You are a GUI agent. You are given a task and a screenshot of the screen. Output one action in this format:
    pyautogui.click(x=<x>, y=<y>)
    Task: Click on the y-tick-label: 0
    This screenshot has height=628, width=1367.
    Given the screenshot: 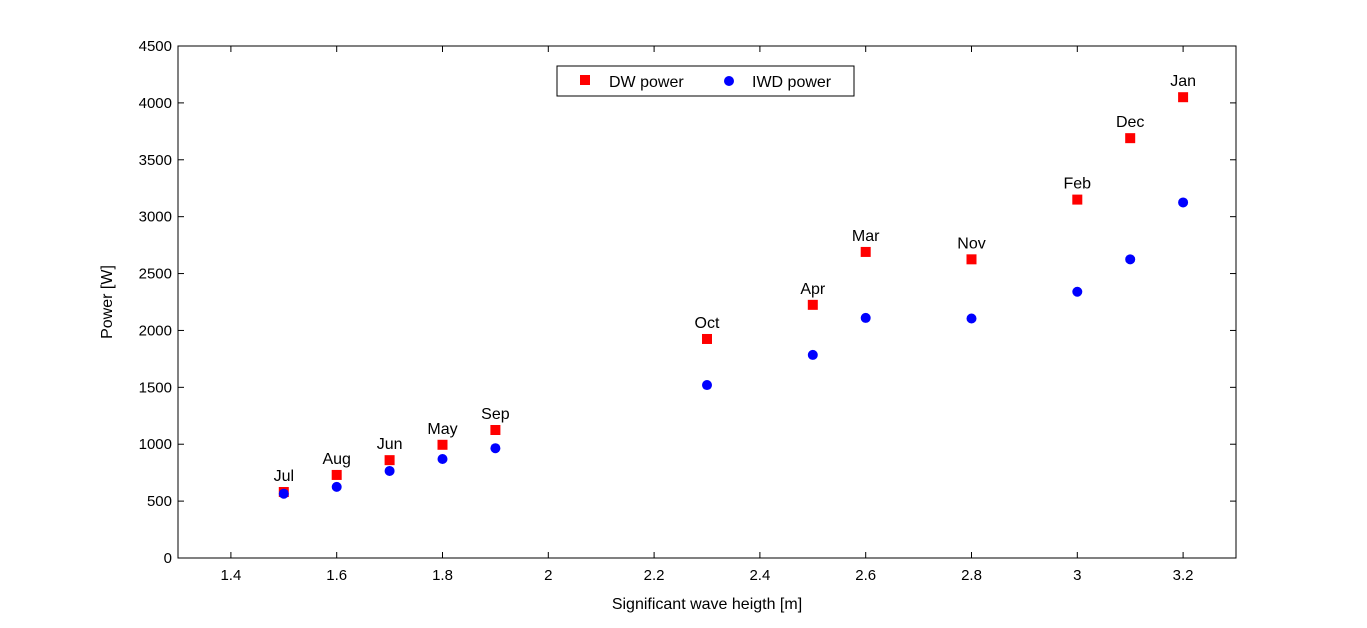 What is the action you would take?
    pyautogui.click(x=168, y=558)
    